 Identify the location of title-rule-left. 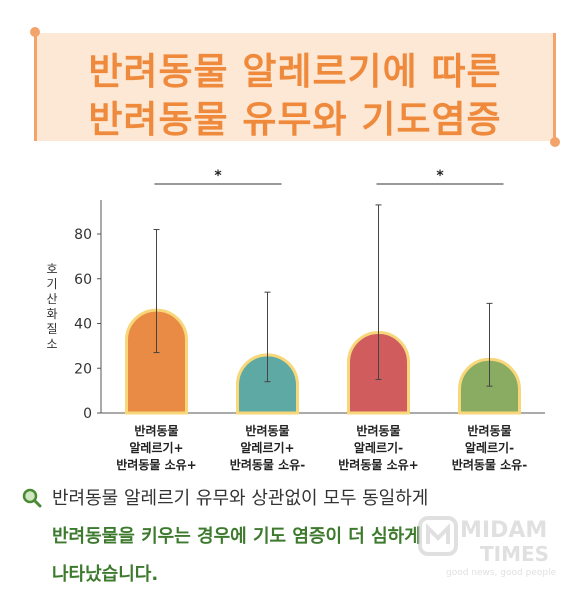
(35, 87).